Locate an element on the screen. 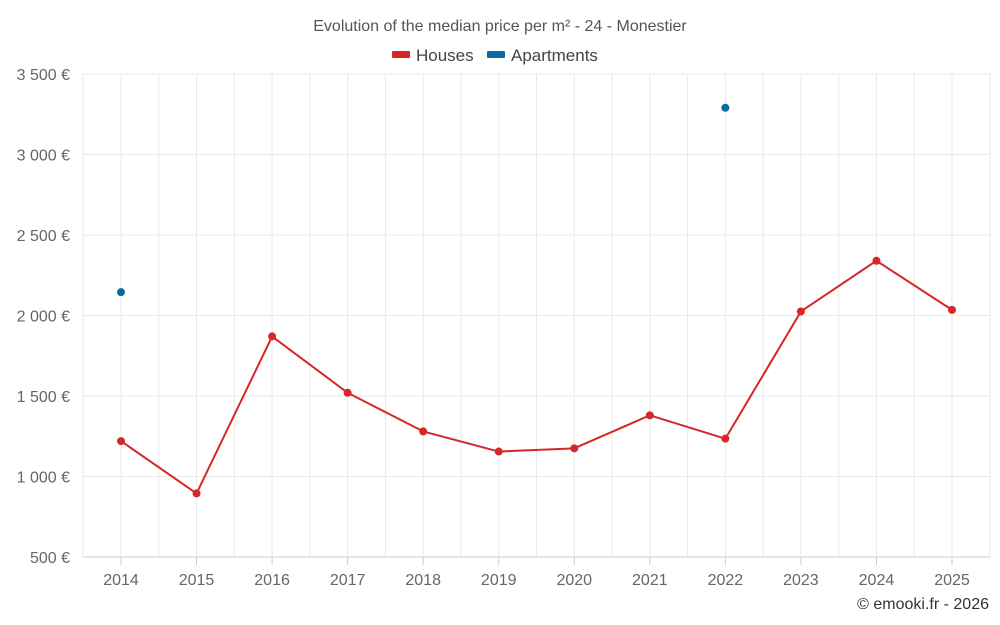 The height and width of the screenshot is (625, 1000). legend-item-houses: Houses is located at coordinates (433, 55).